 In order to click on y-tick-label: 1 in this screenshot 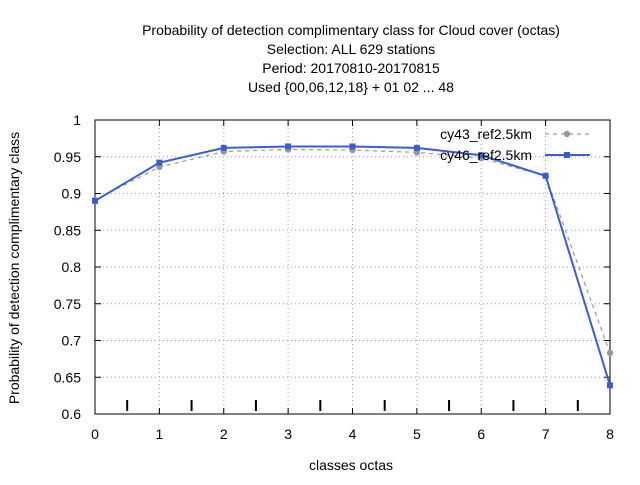, I will do `click(77, 120)`.